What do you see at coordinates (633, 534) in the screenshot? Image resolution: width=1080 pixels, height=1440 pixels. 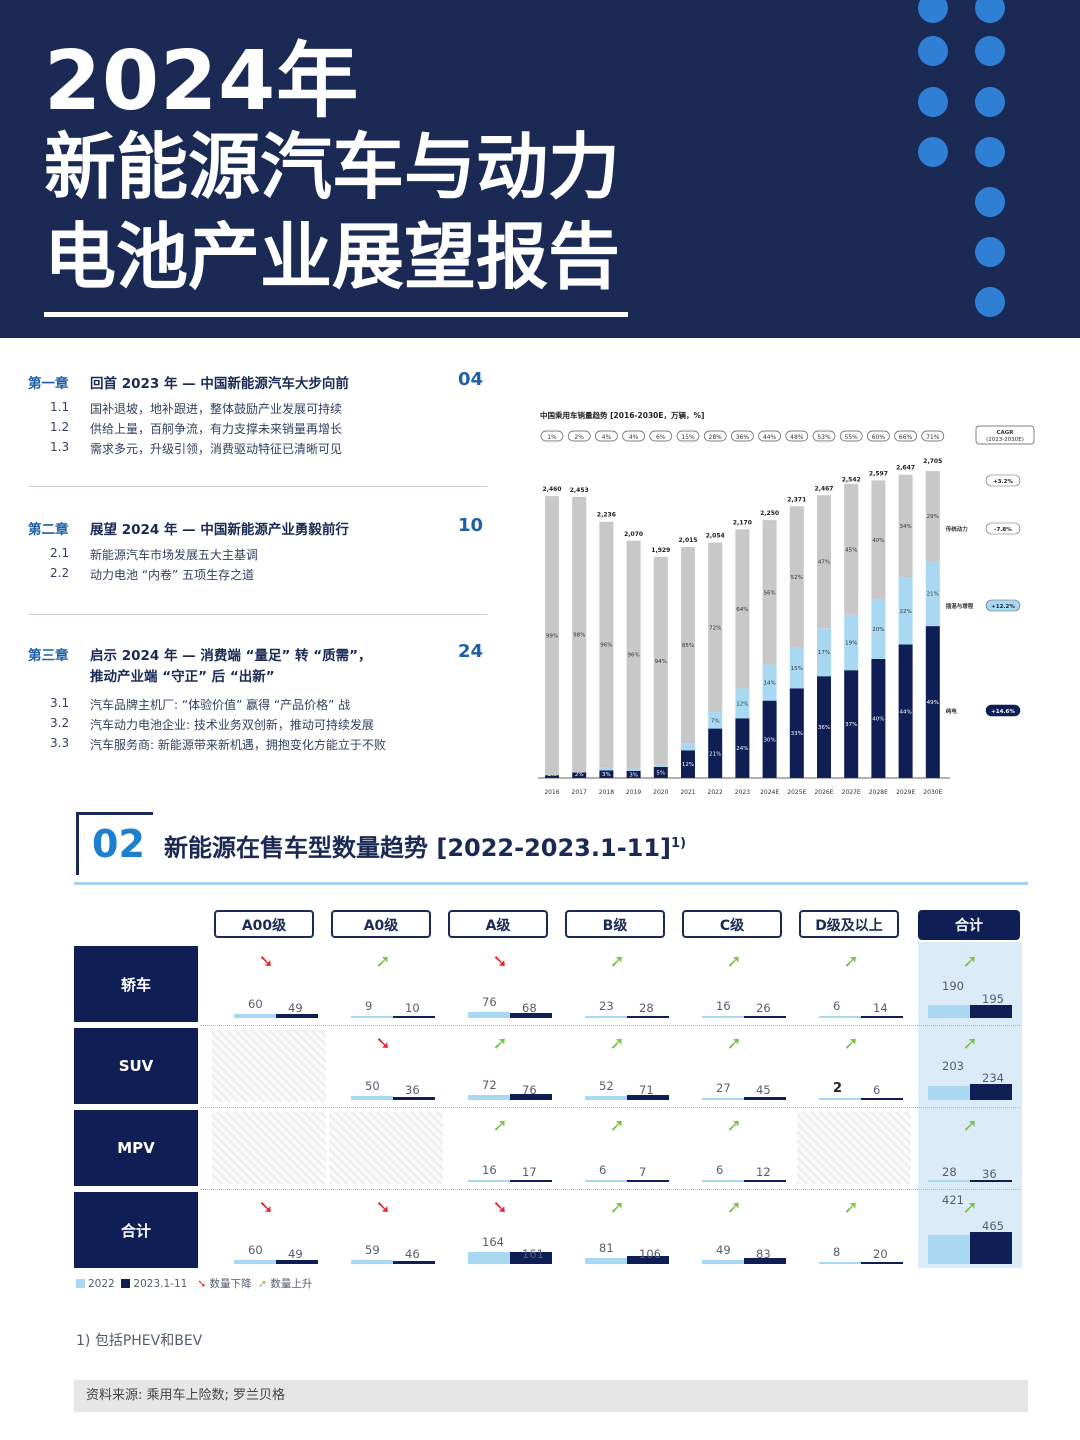 I see `bar-total-label: 2,070` at bounding box center [633, 534].